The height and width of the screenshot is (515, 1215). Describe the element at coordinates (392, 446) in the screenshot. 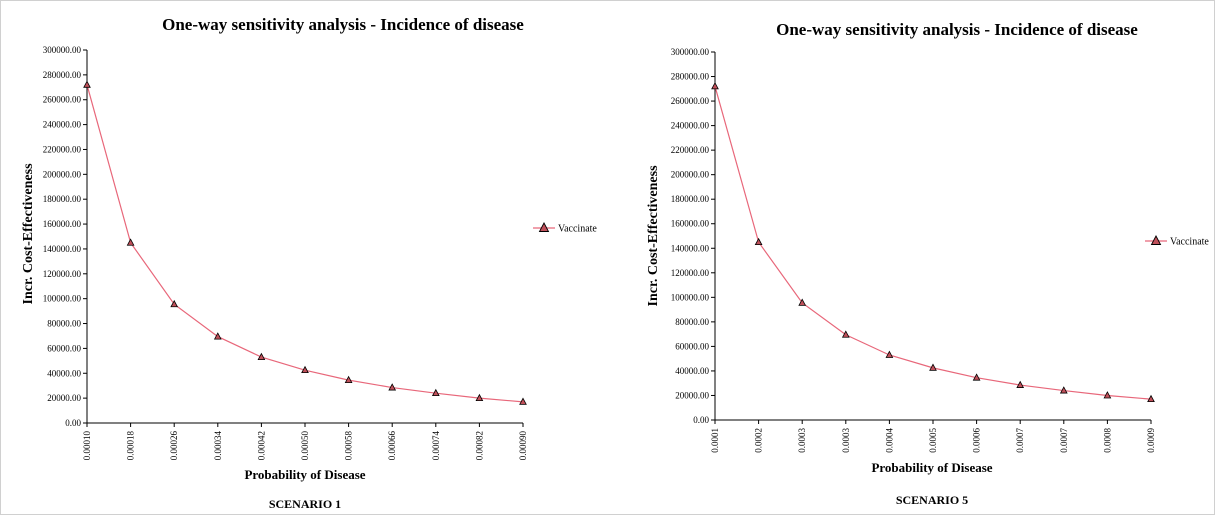

I see `x-tick-label: 0.00066` at that location.